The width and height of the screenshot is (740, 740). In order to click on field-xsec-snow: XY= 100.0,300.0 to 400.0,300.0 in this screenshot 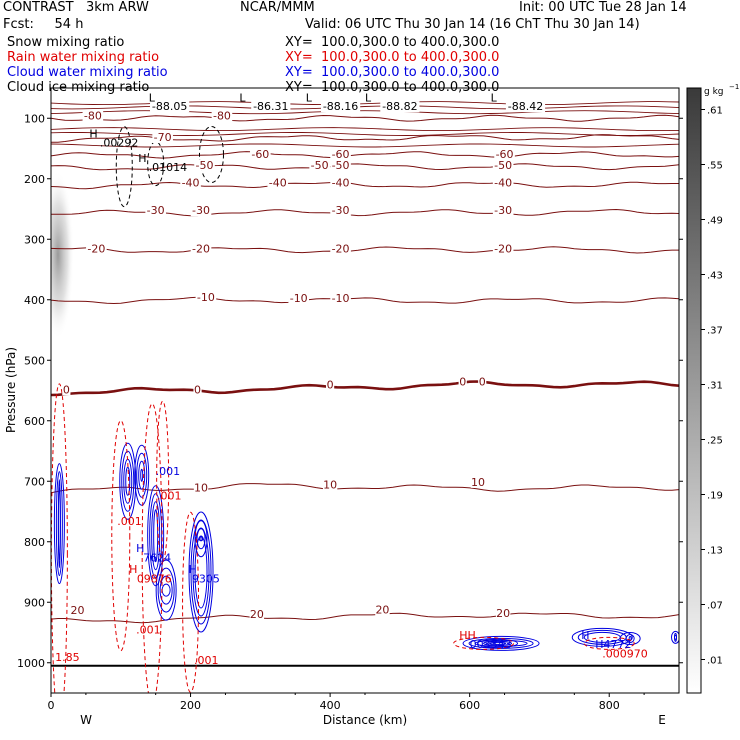, I will do `click(392, 42)`.